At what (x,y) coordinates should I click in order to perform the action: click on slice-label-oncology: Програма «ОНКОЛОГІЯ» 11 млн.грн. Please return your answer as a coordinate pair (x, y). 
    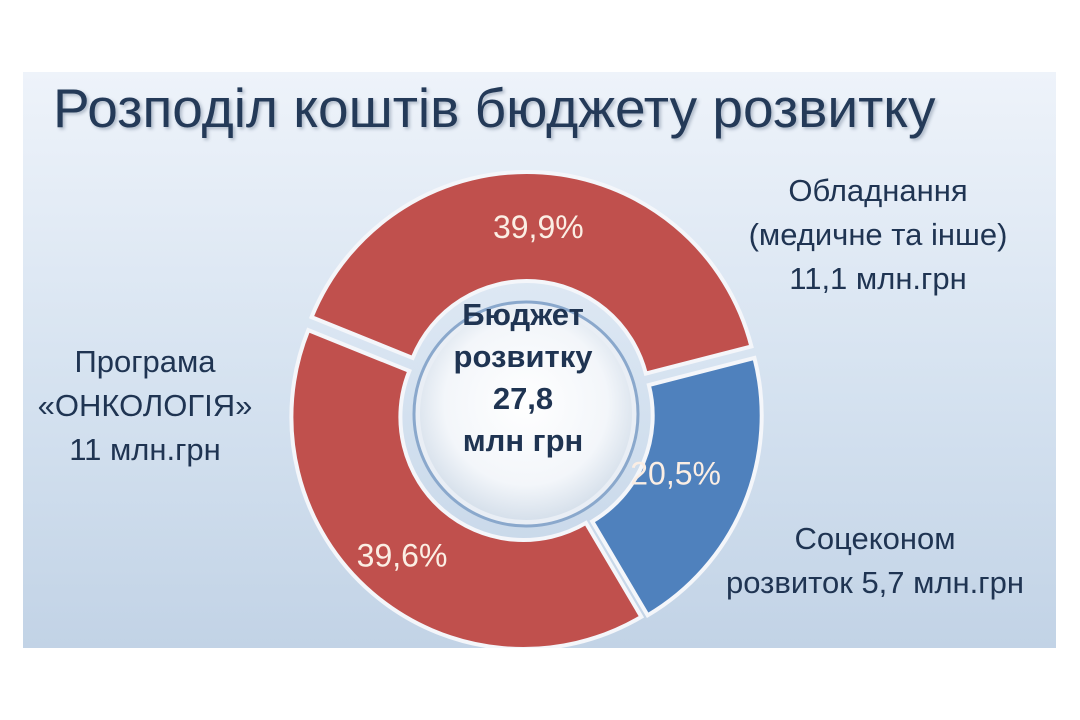
    Looking at the image, I should click on (145, 406).